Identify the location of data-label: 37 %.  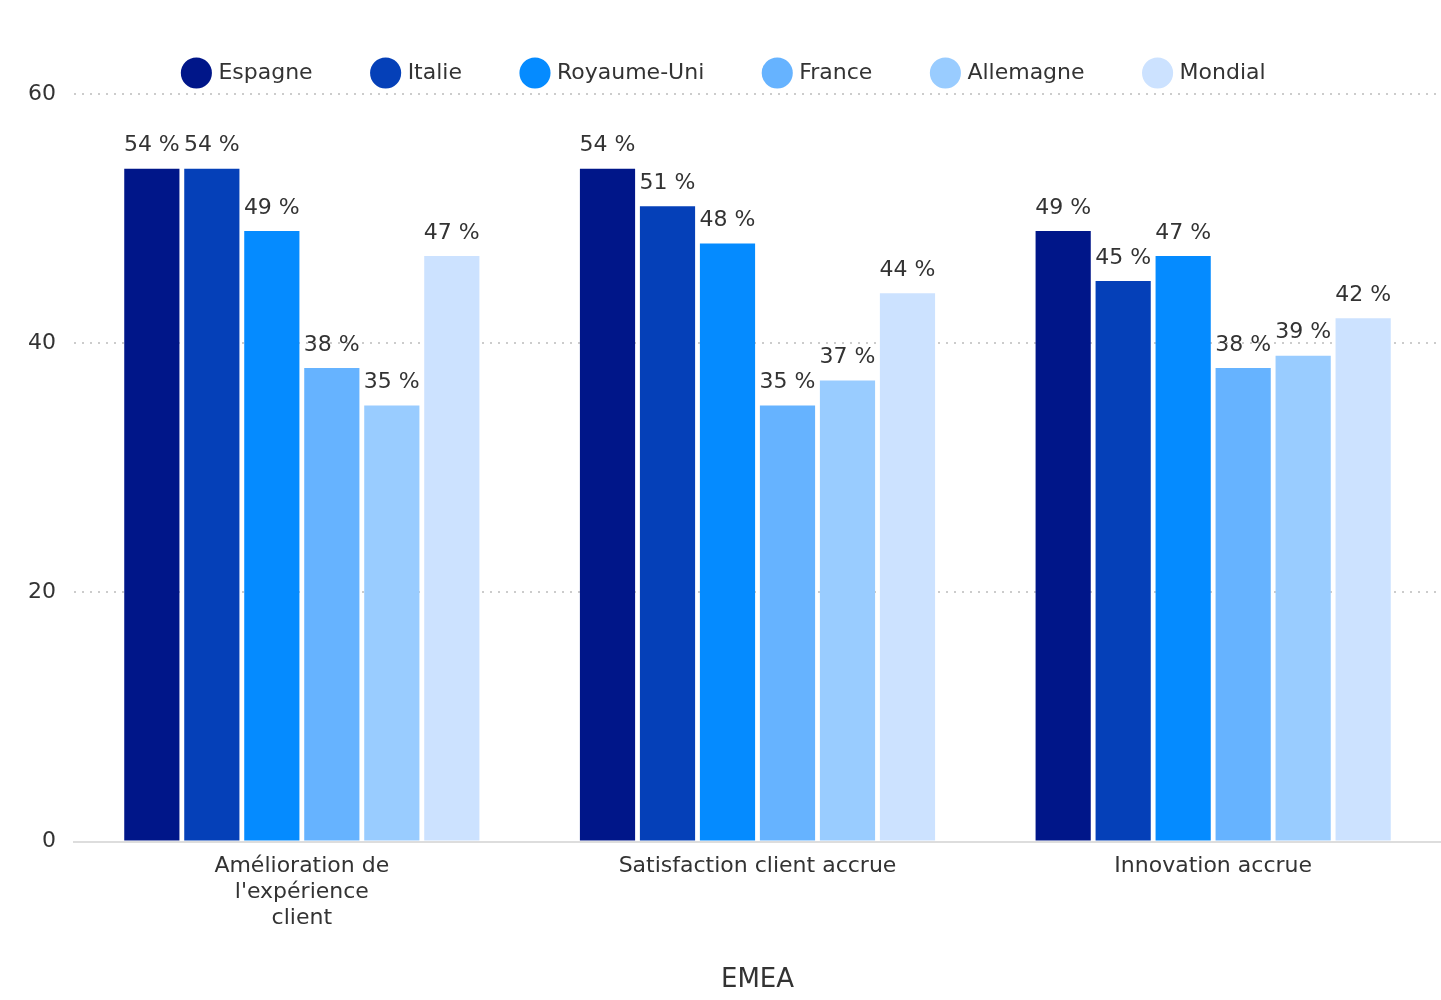
(847, 356).